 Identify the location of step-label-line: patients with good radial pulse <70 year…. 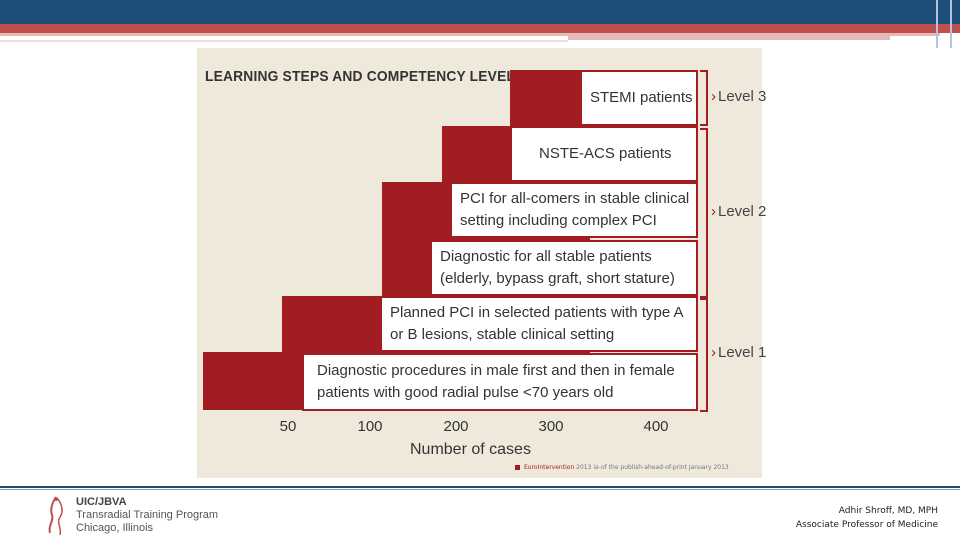
(465, 392).